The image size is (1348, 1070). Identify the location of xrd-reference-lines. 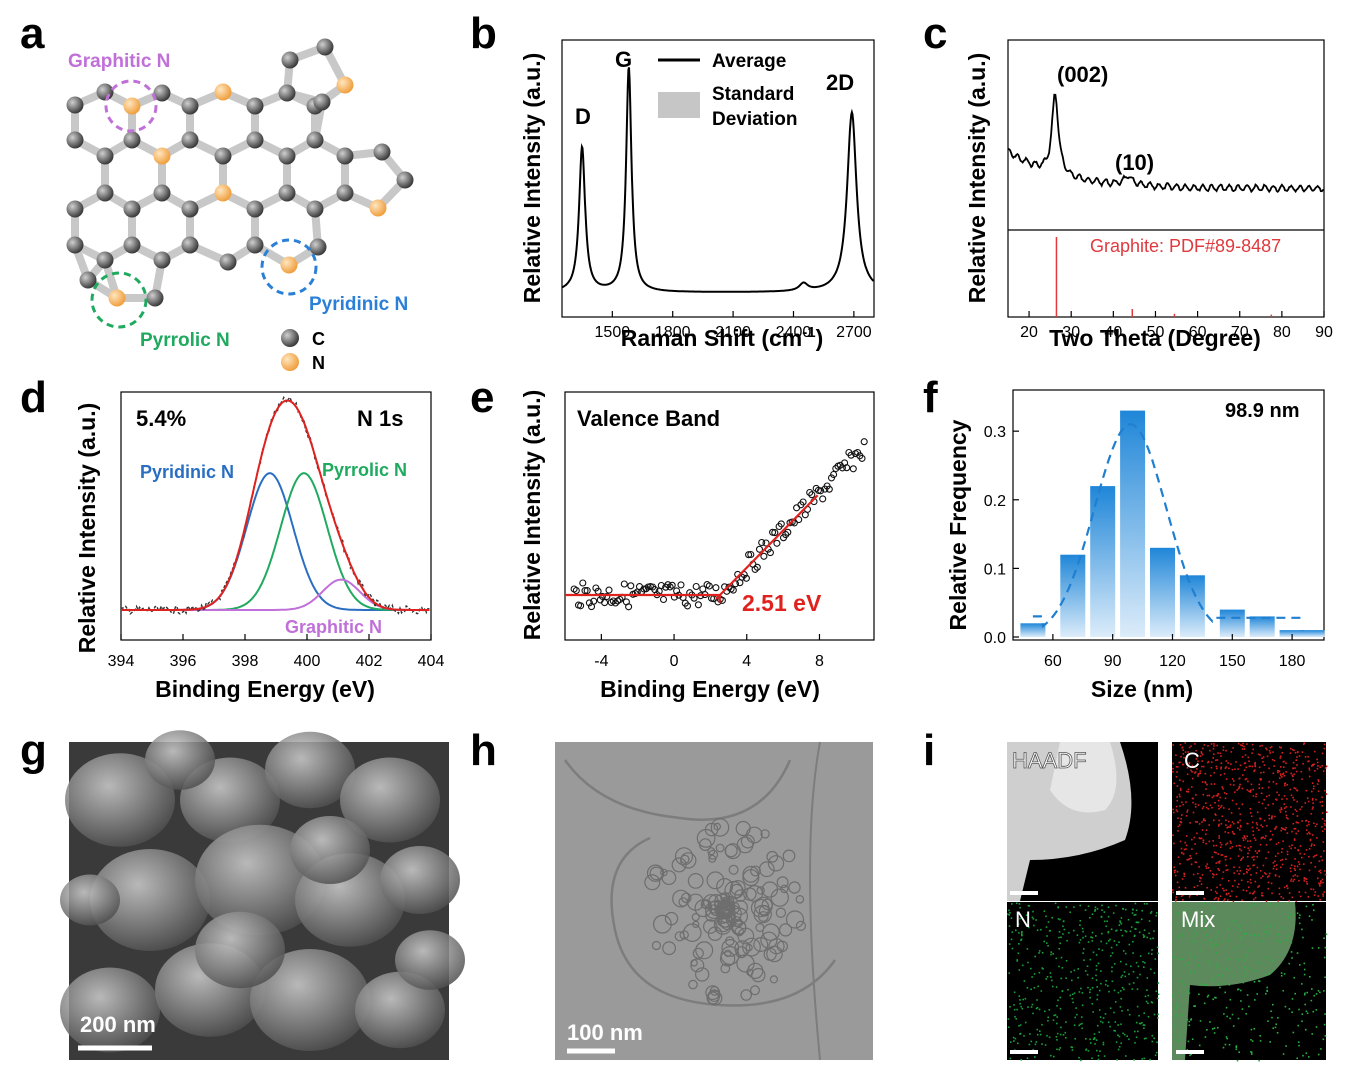
(1164, 277).